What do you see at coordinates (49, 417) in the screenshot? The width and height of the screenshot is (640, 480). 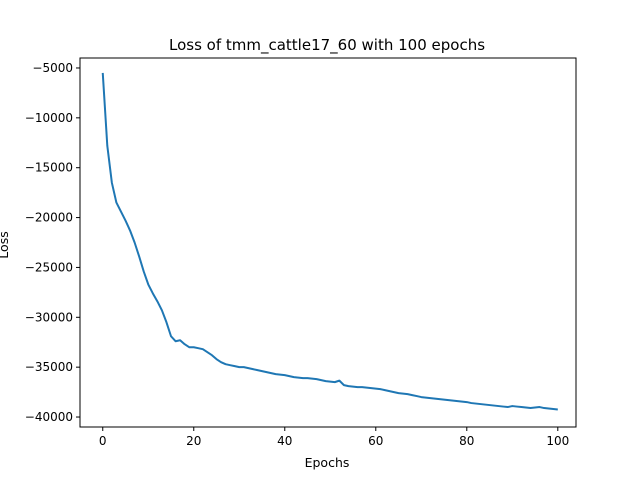 I see `y-tick-label: −40000` at bounding box center [49, 417].